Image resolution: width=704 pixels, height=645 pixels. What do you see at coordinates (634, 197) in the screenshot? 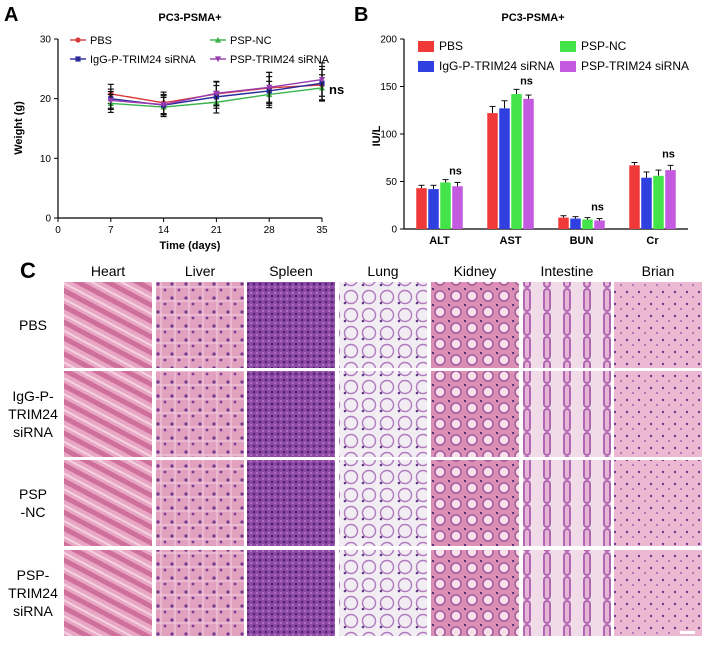
I see `bar-cr-pbs` at bounding box center [634, 197].